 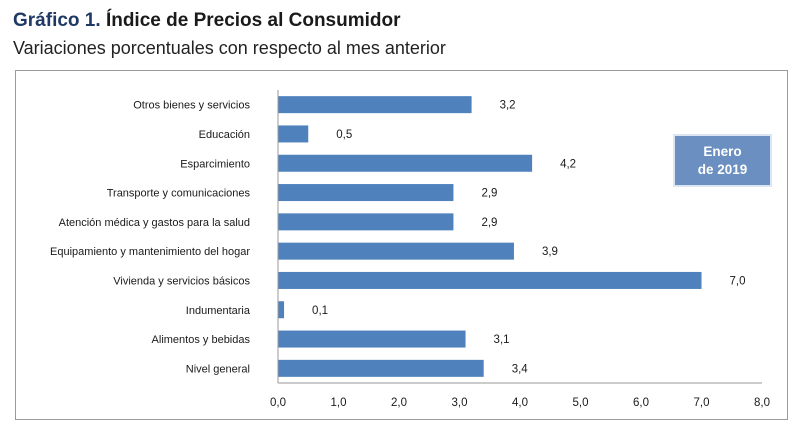 What do you see at coordinates (57, 20) in the screenshot?
I see `chart-title-number: Gráfico 1.` at bounding box center [57, 20].